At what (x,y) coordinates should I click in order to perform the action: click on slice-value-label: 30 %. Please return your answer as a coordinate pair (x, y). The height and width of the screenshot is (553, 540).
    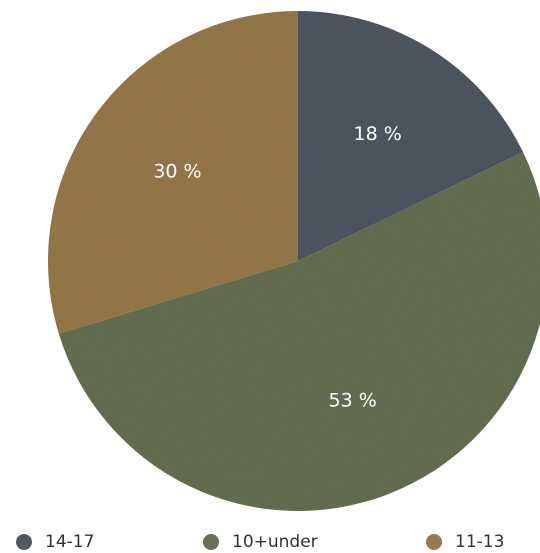
    Looking at the image, I should click on (177, 172).